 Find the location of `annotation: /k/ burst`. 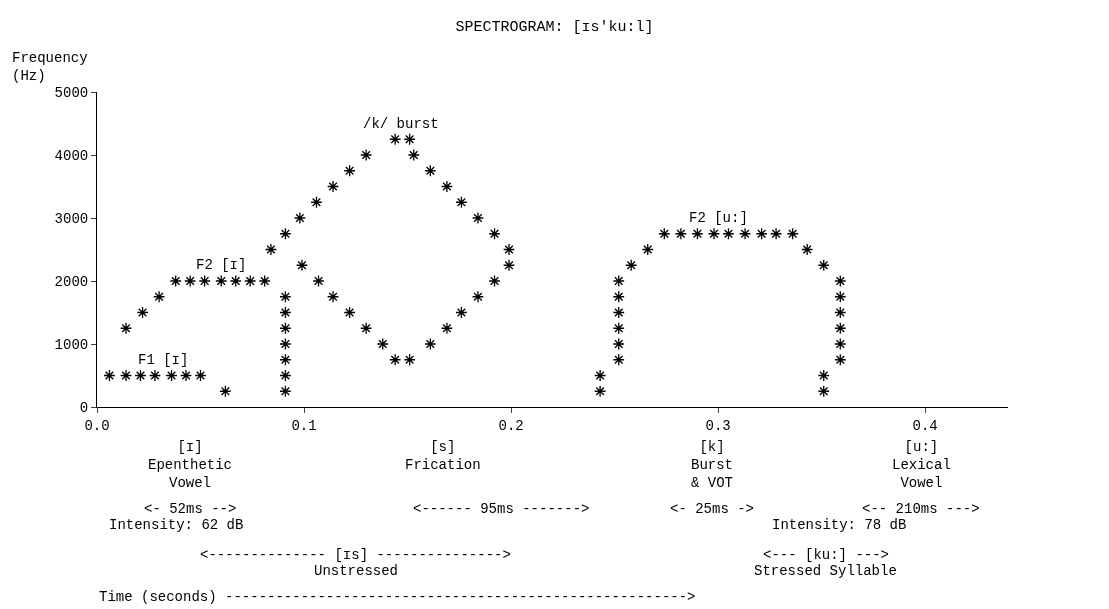

annotation: /k/ burst is located at coordinates (401, 124).